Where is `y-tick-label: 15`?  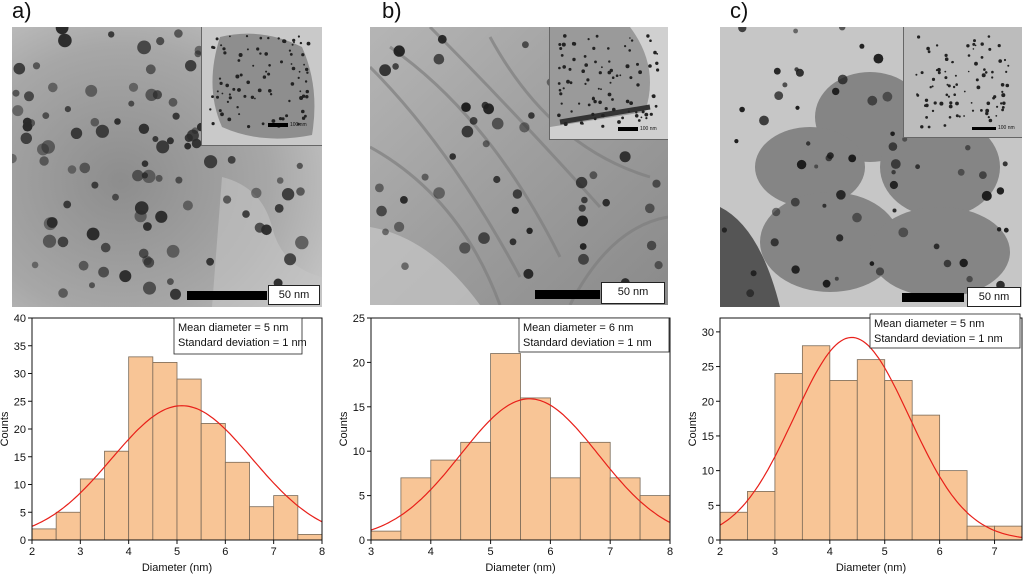 y-tick-label: 15 is located at coordinates (359, 408).